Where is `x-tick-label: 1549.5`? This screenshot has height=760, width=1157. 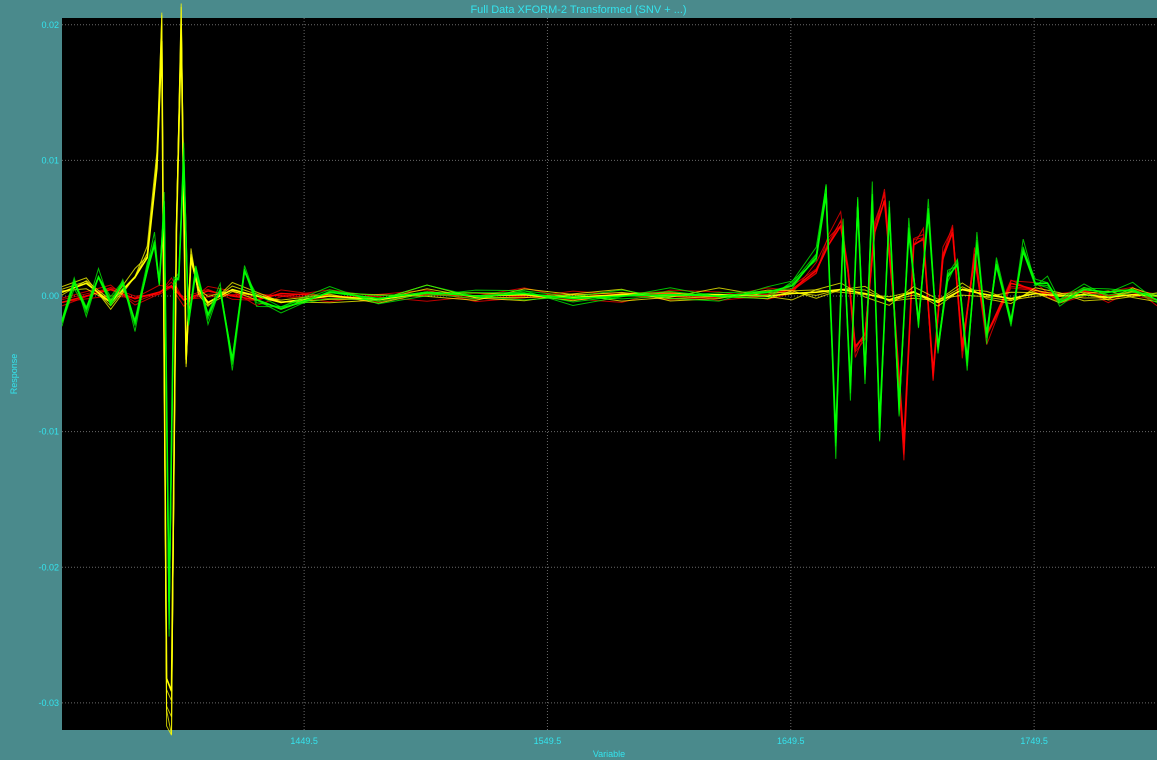 x-tick-label: 1549.5 is located at coordinates (548, 741).